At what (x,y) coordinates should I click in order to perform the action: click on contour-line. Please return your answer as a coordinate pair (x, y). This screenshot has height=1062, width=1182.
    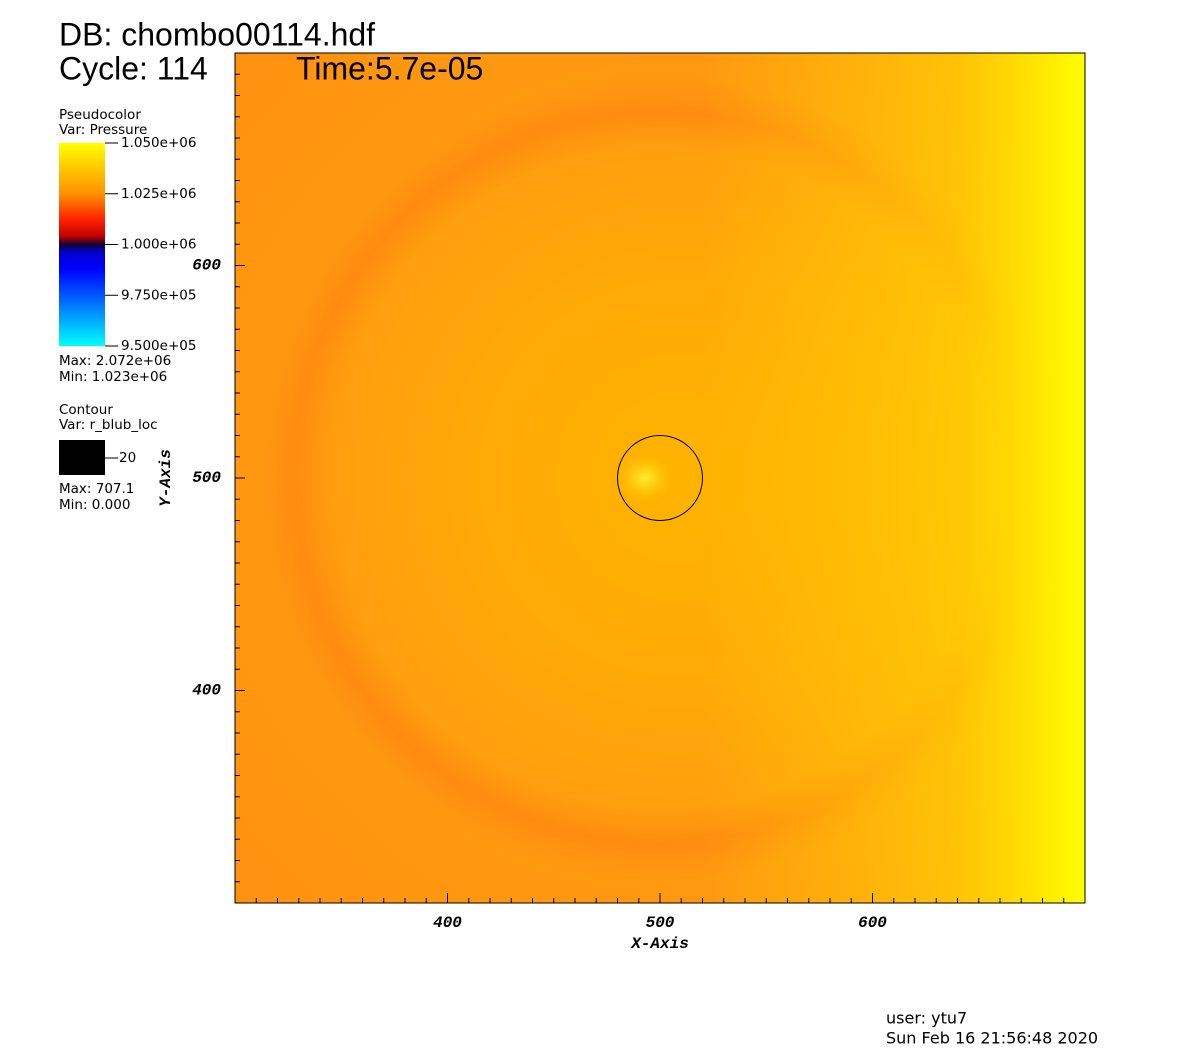
    Looking at the image, I should click on (660, 478).